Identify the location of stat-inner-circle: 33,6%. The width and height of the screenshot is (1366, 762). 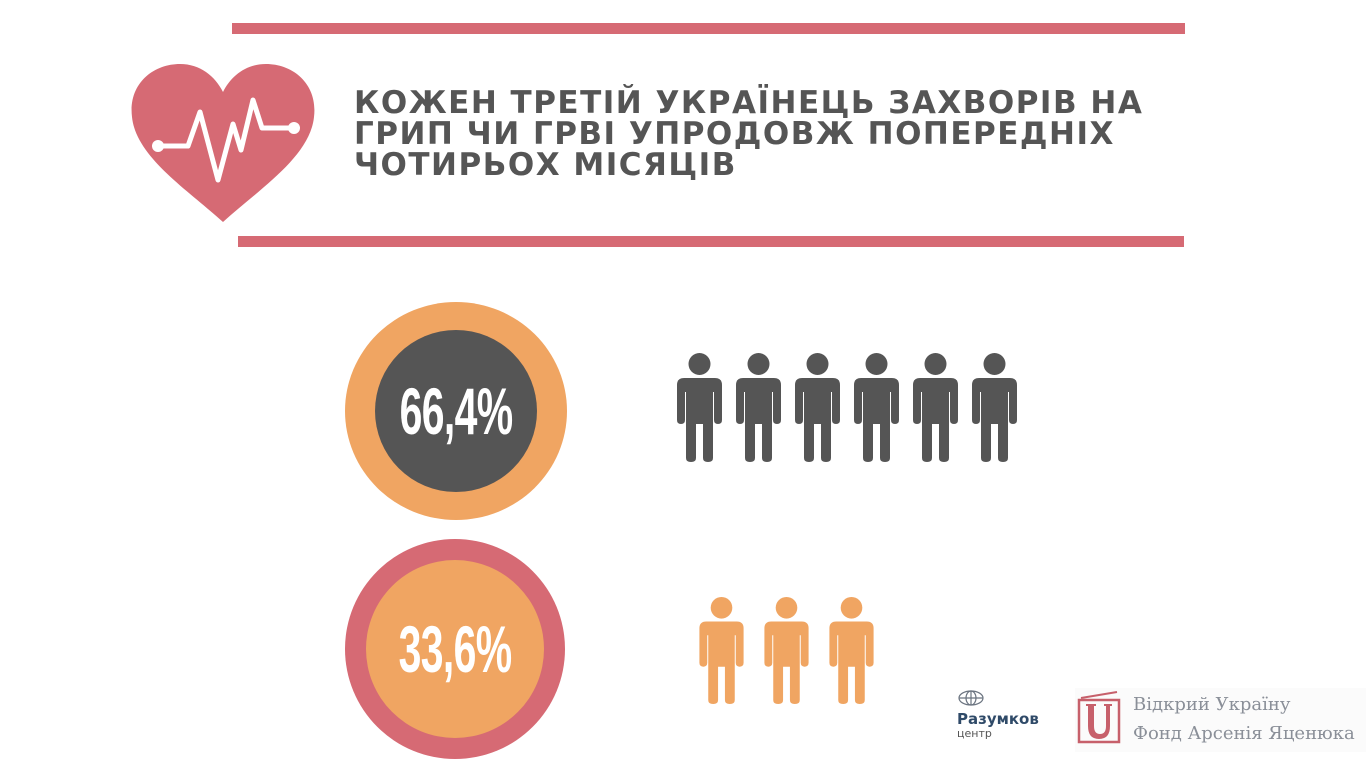
(455, 649).